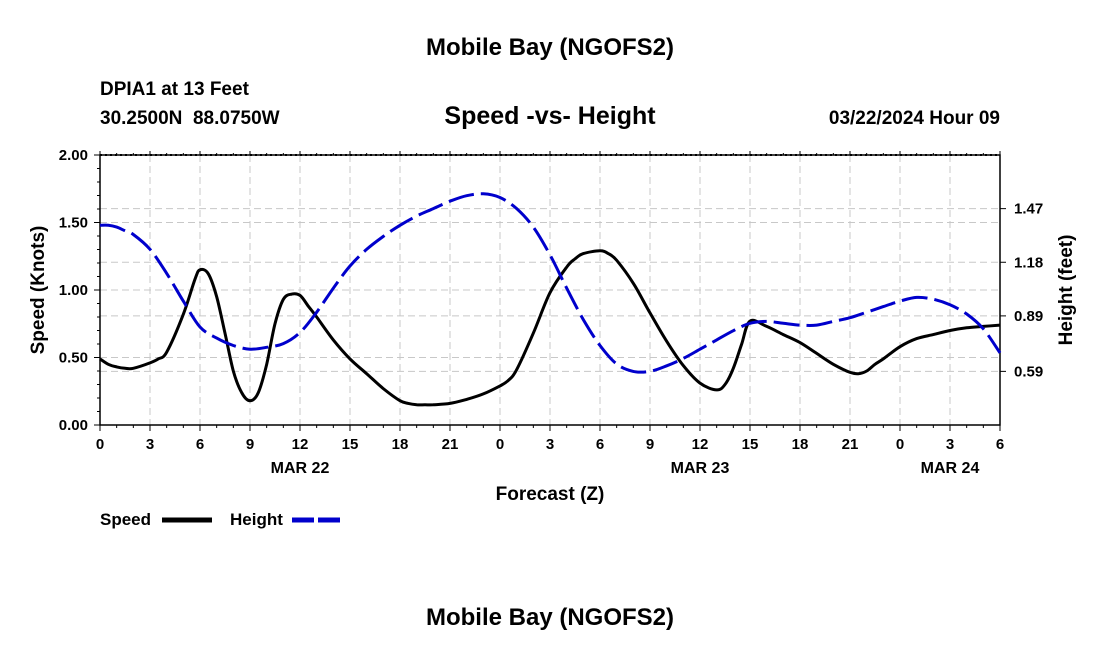 The width and height of the screenshot is (1100, 650). Describe the element at coordinates (300, 468) in the screenshot. I see `date-label: MAR 22` at that location.